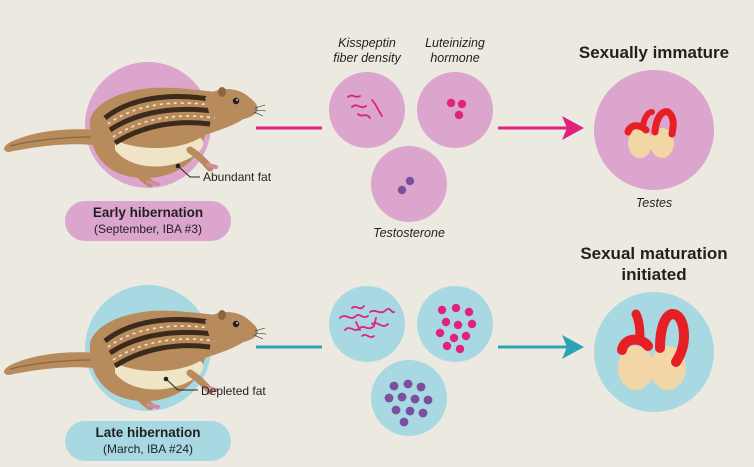 Image resolution: width=754 pixels, height=467 pixels. What do you see at coordinates (233, 391) in the screenshot?
I see `depleted-fat-label: Depleted fat` at bounding box center [233, 391].